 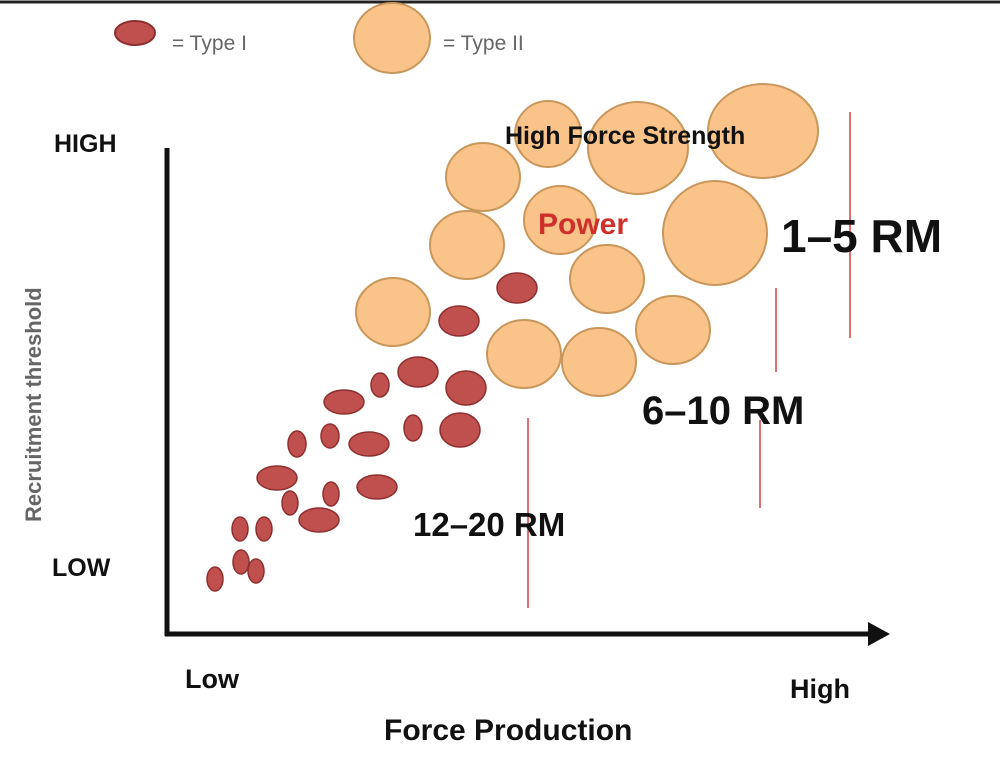 I want to click on legend-type-one-marker, so click(x=135, y=33).